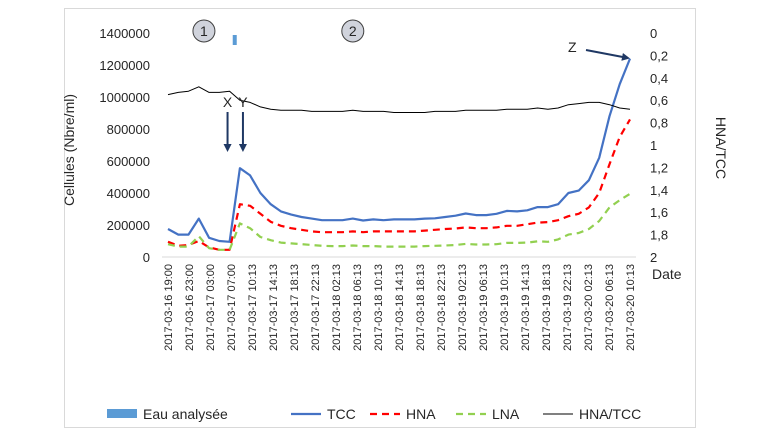 The width and height of the screenshot is (760, 440). What do you see at coordinates (128, 161) in the screenshot?
I see `y-left-tick-label: 600000` at bounding box center [128, 161].